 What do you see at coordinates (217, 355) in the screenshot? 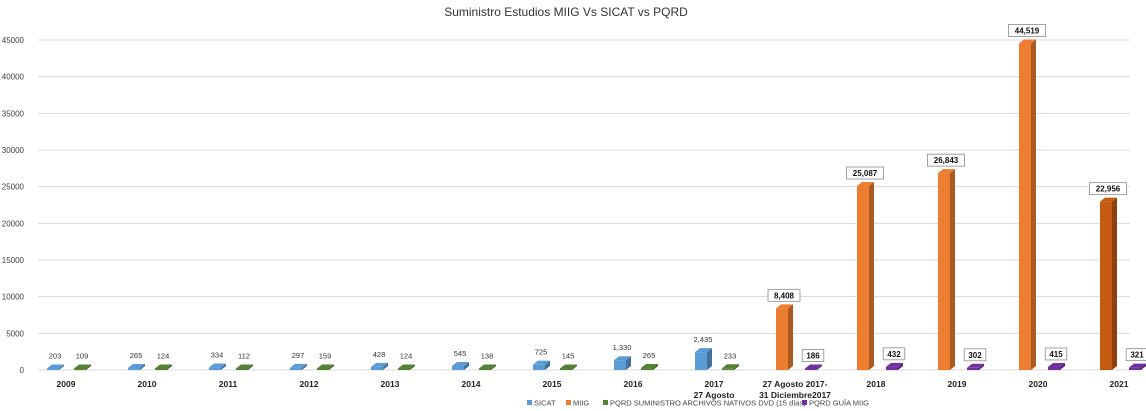
I see `data-label: 334` at bounding box center [217, 355].